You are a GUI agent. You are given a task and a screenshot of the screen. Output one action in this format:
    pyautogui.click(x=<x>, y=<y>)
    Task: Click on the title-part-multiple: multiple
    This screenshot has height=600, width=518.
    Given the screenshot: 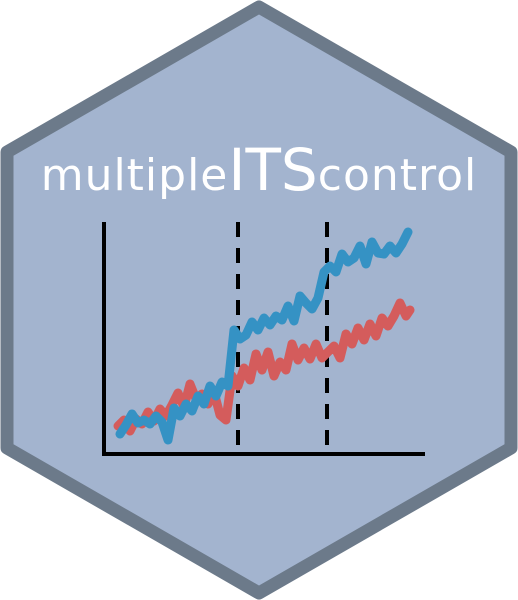 What is the action you would take?
    pyautogui.click(x=135, y=175)
    